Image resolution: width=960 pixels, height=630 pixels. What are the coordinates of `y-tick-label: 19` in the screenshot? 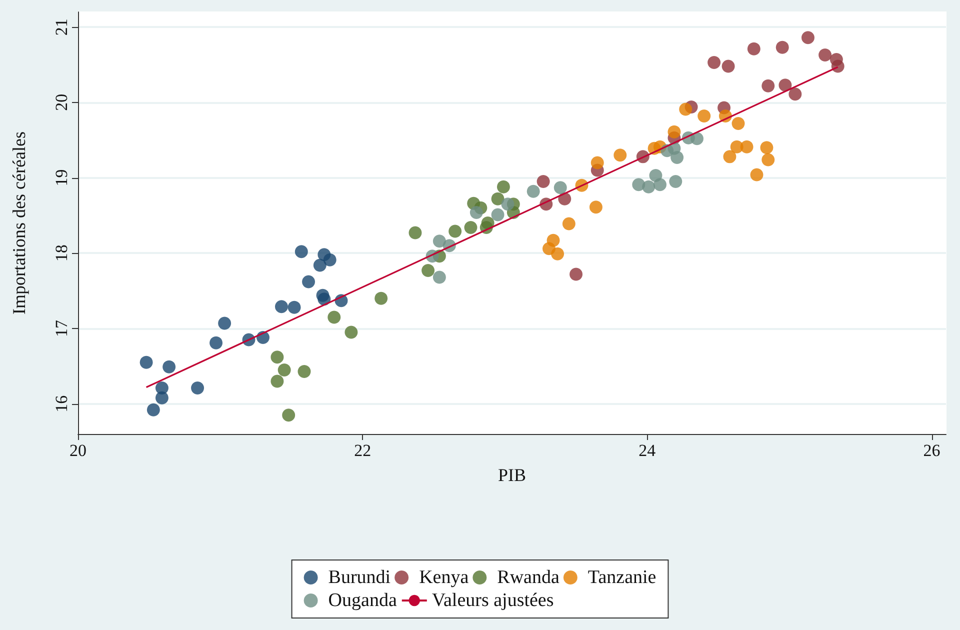 It's located at (61, 177).